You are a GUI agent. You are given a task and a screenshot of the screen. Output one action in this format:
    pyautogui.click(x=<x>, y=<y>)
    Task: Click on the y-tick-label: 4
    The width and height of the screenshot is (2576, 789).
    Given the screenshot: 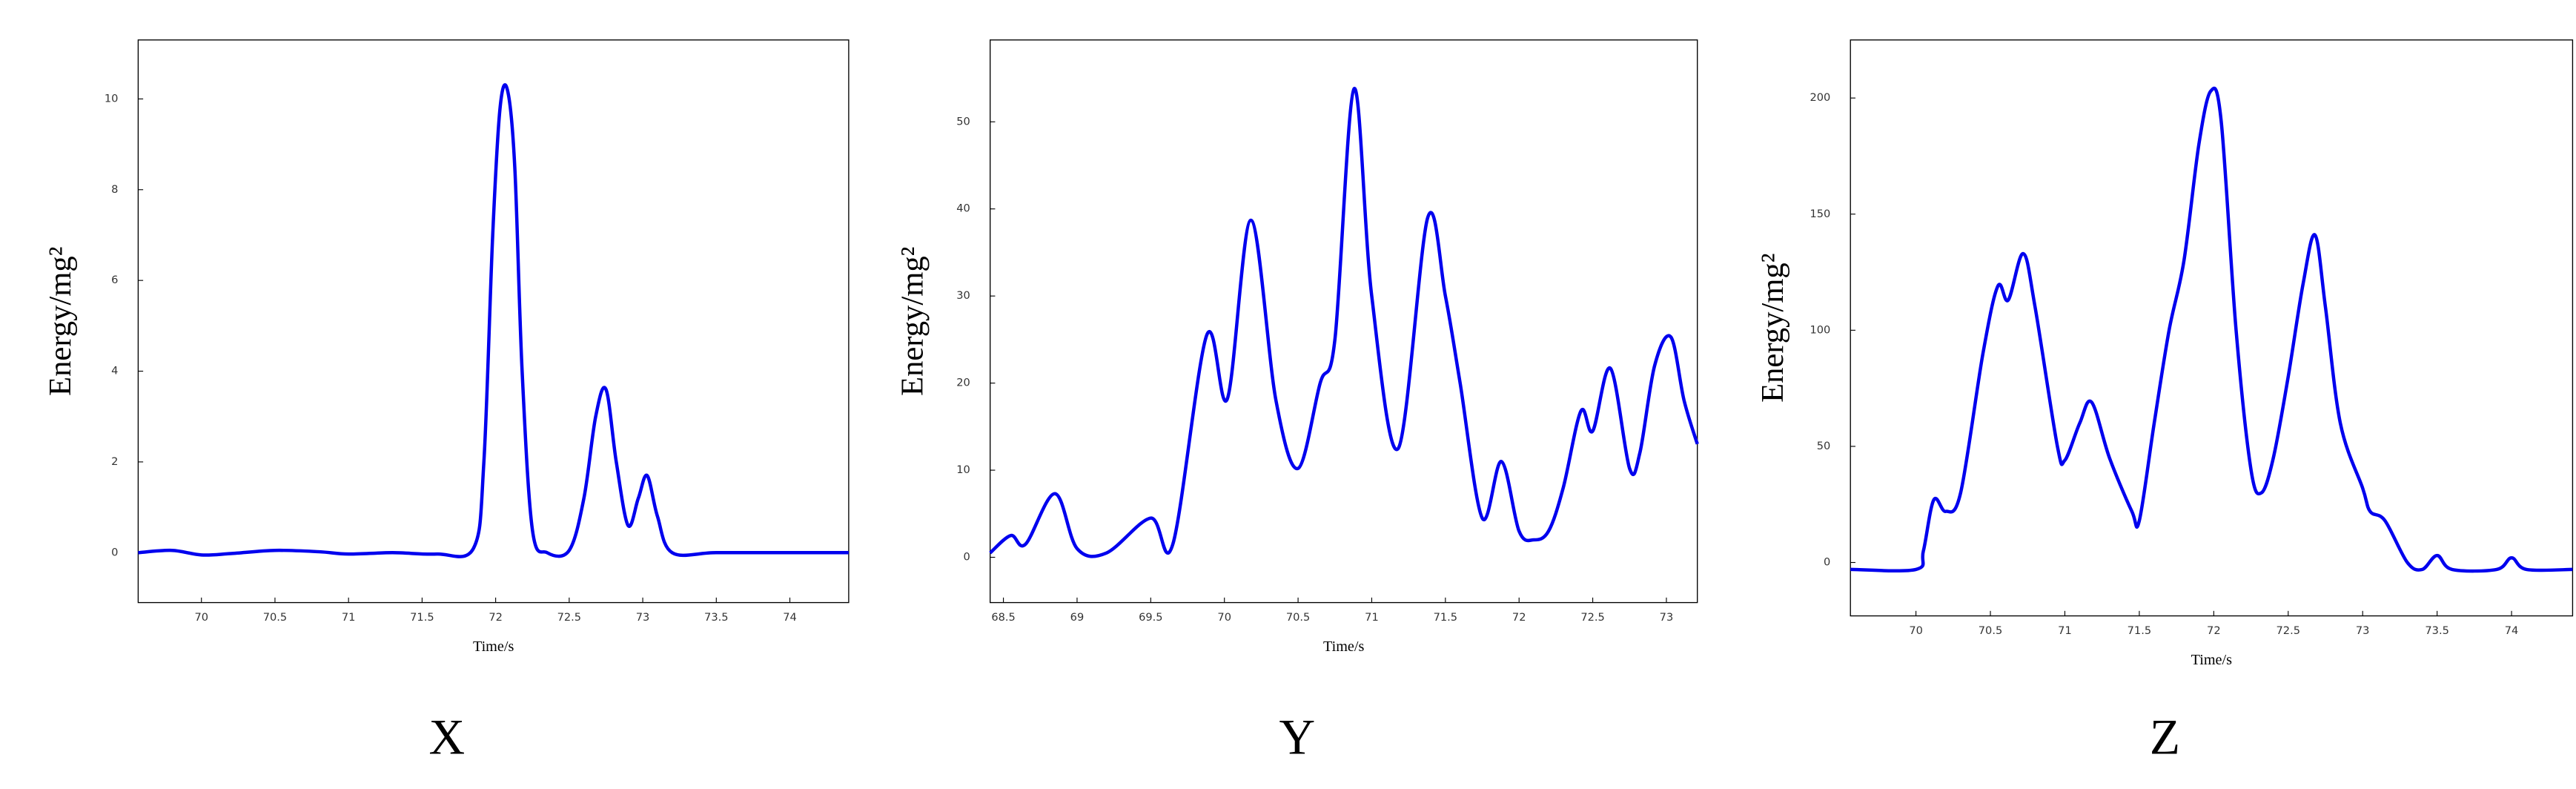 What is the action you would take?
    pyautogui.click(x=114, y=371)
    